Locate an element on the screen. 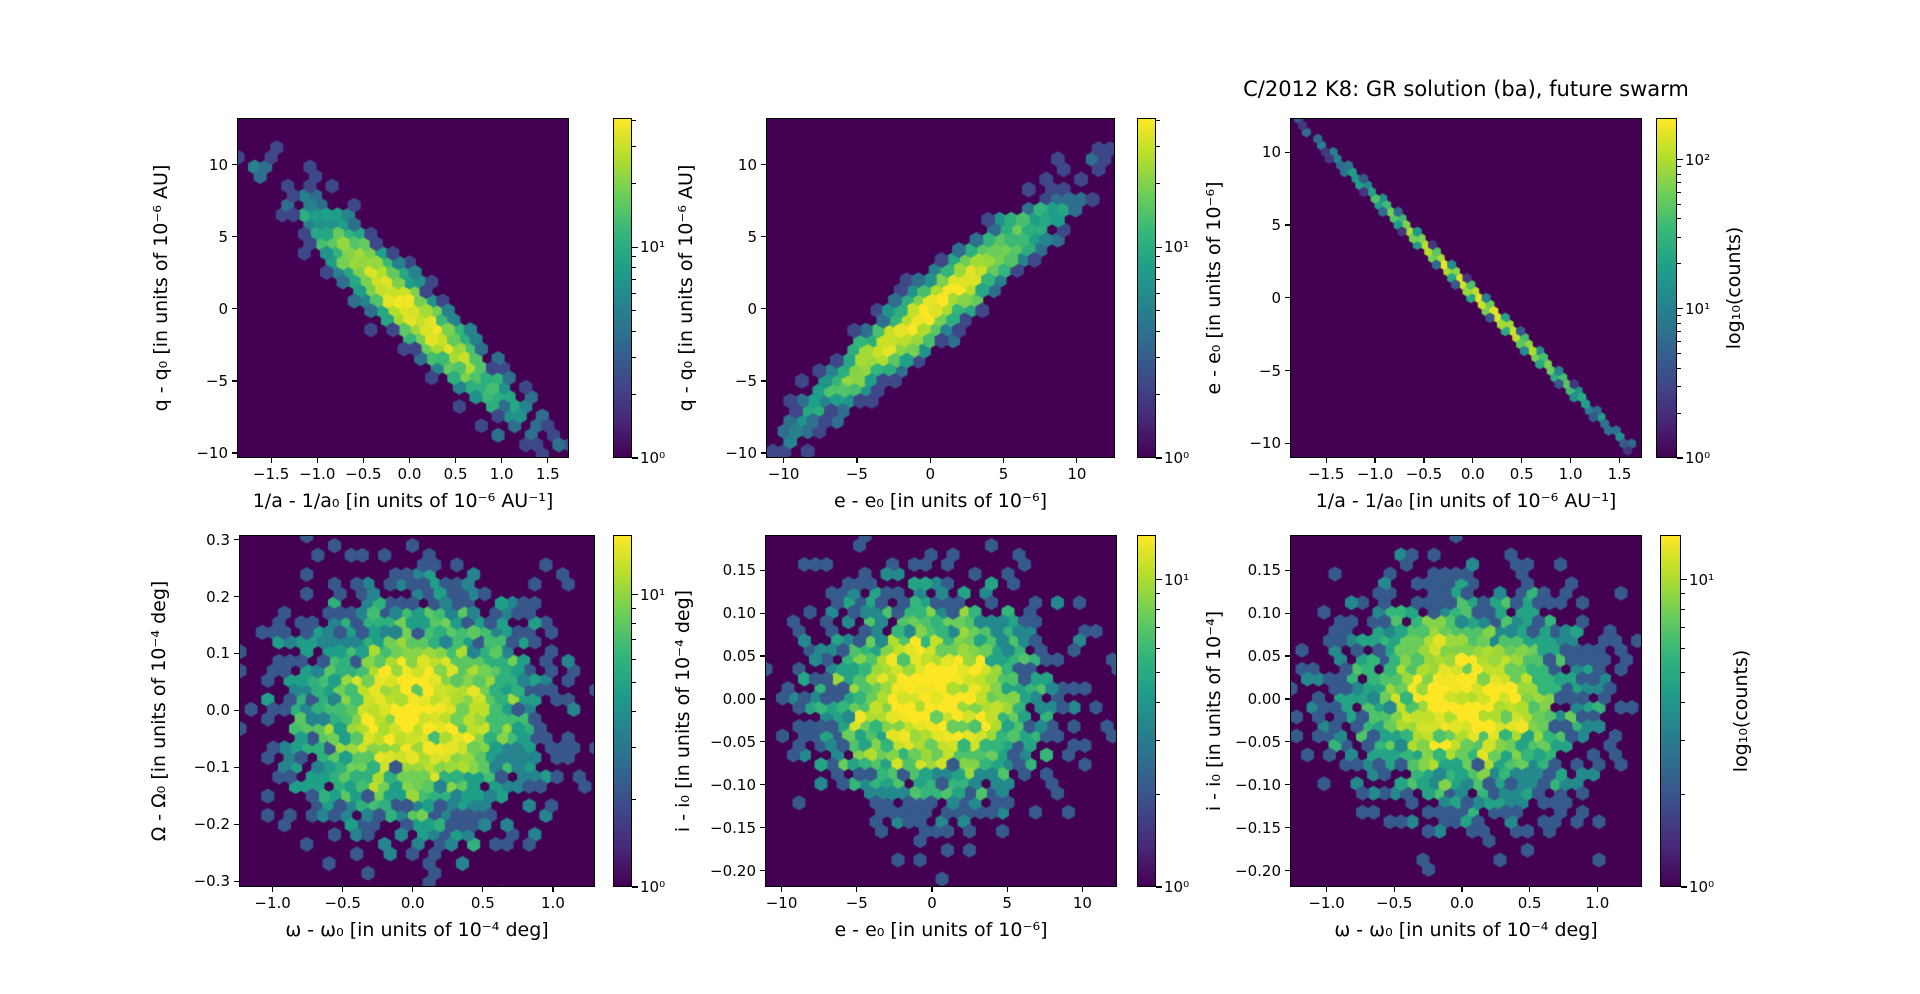  plot-area is located at coordinates (941, 711).